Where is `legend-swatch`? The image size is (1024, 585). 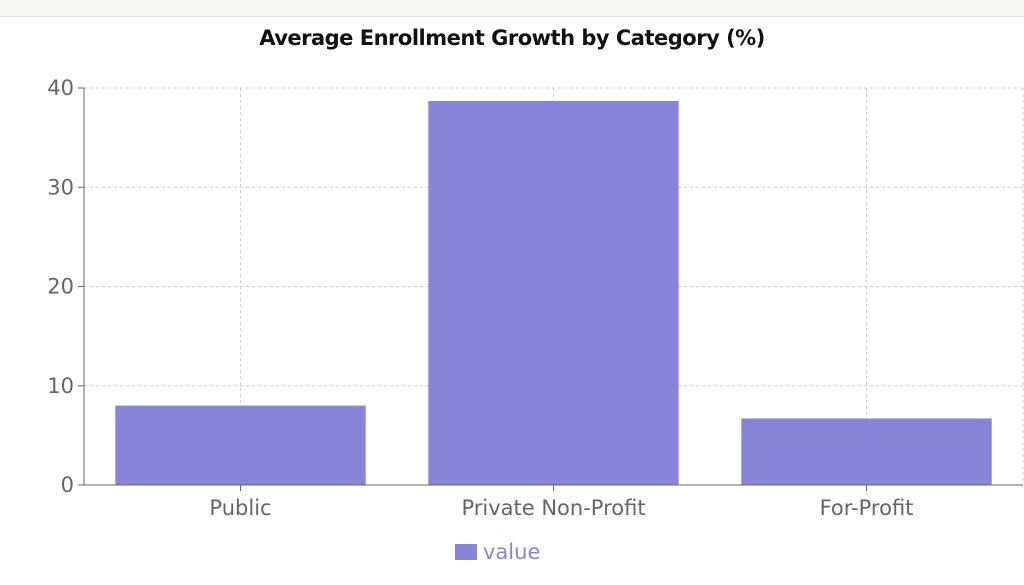
legend-swatch is located at coordinates (466, 552).